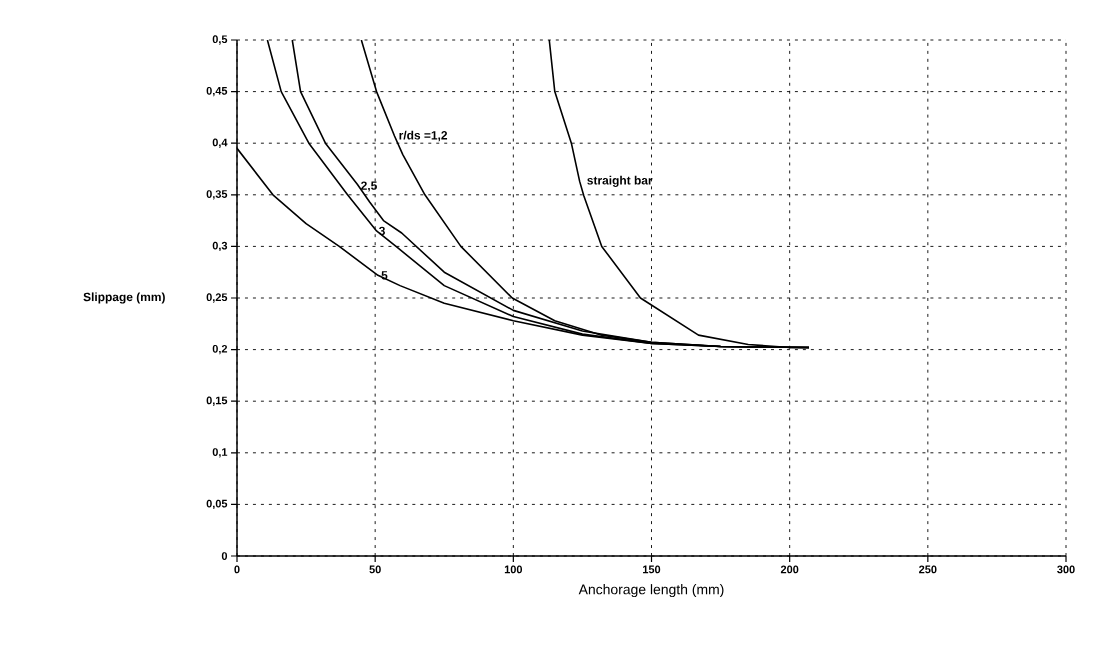  What do you see at coordinates (620, 181) in the screenshot?
I see `series-label: straight bar` at bounding box center [620, 181].